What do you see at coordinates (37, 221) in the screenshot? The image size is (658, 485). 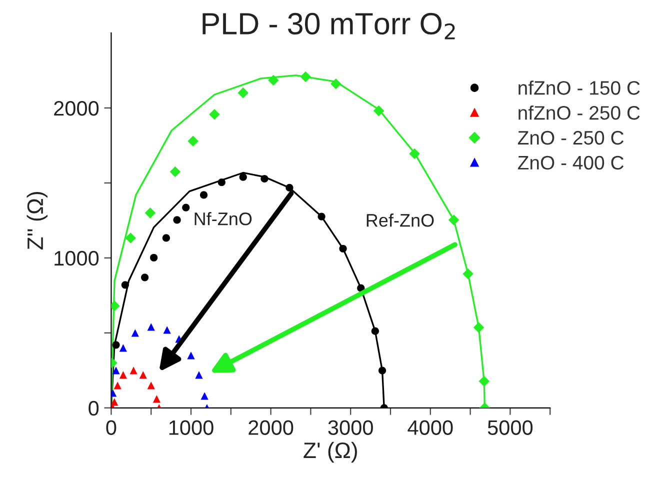 I see `y-axis-title: Z'' (Ω)` at bounding box center [37, 221].